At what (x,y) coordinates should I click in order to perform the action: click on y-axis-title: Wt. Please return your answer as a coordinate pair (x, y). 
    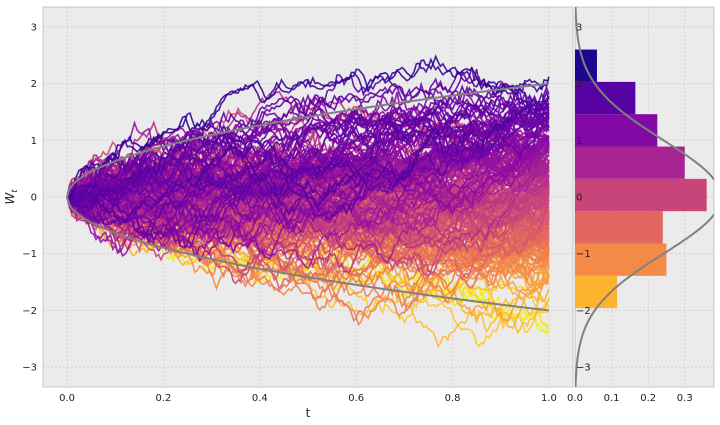
    Looking at the image, I should click on (11, 197).